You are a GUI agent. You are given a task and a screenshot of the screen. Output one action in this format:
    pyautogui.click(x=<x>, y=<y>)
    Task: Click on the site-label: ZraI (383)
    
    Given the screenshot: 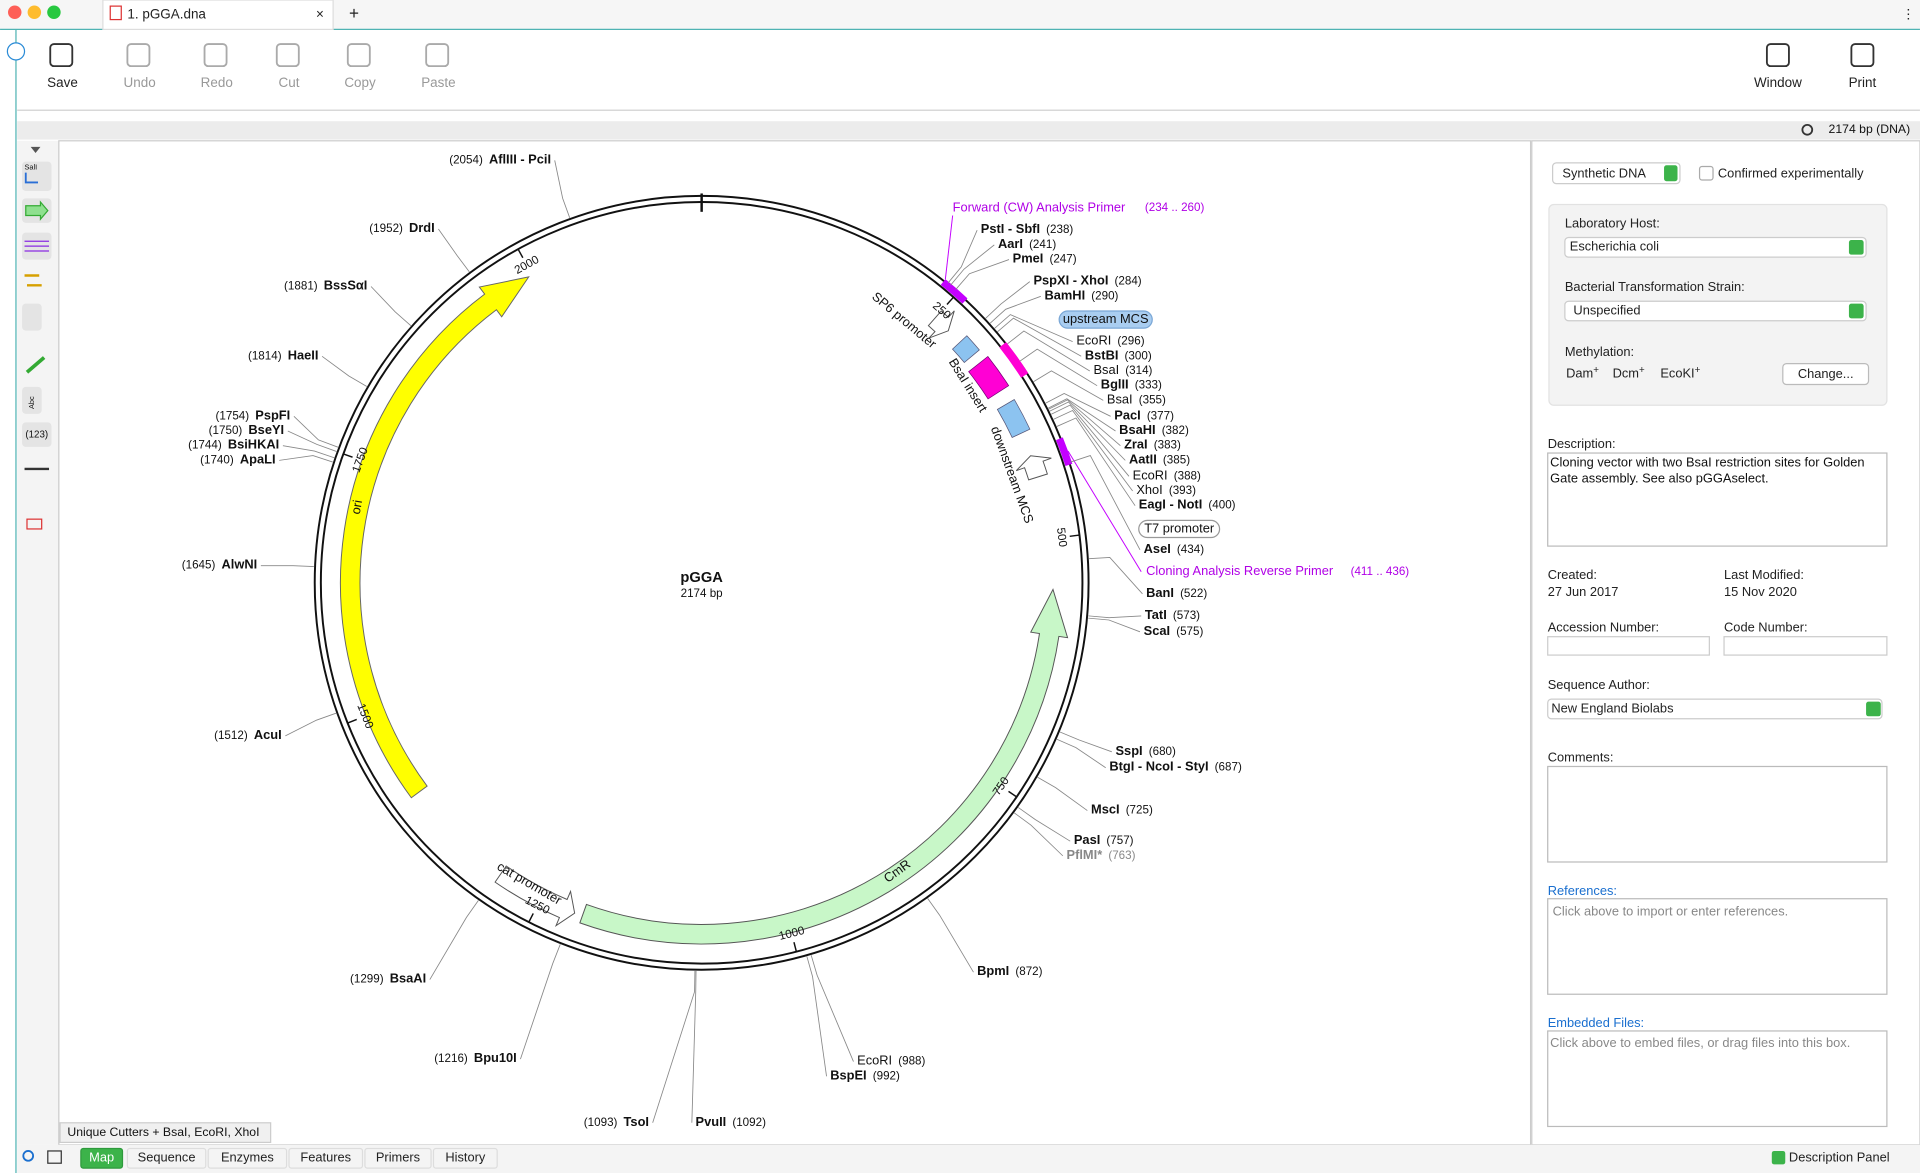 What is the action you would take?
    pyautogui.click(x=1152, y=444)
    